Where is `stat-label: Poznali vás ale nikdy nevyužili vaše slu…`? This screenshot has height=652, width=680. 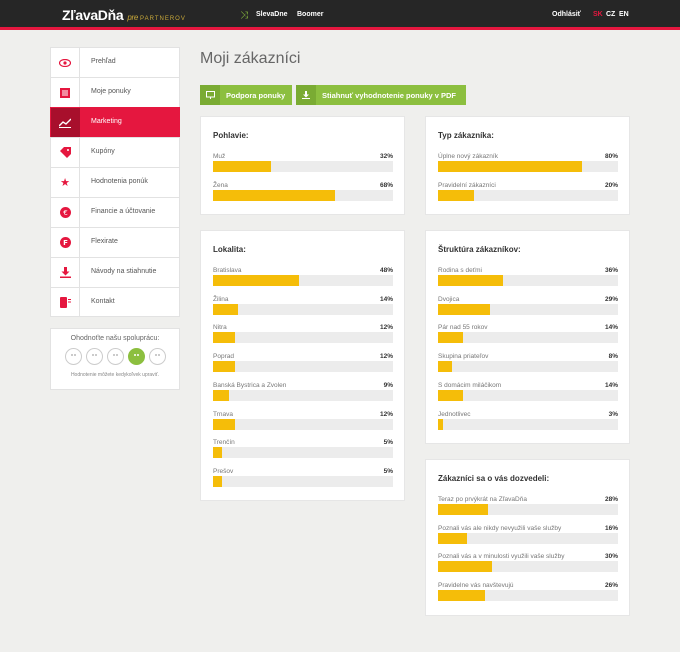 stat-label: Poznali vás ale nikdy nevyužili vaše slu… is located at coordinates (500, 528).